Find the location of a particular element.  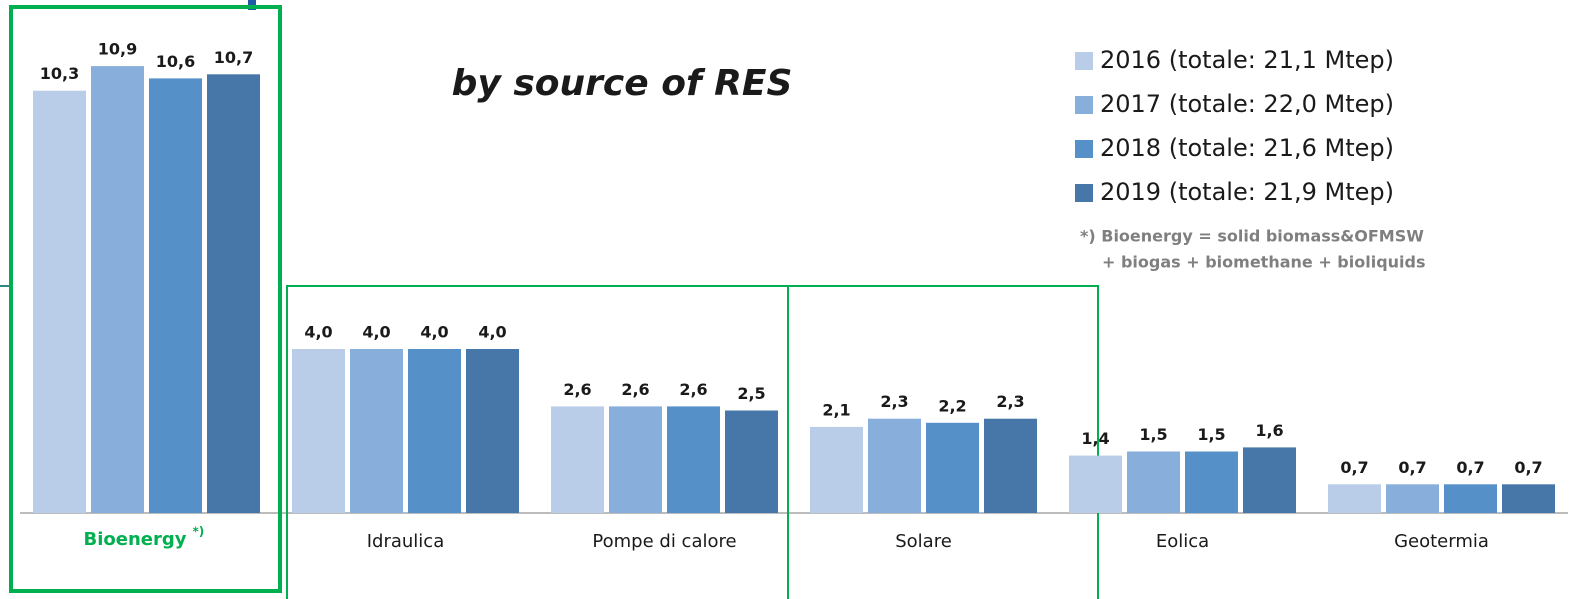

value-label: 2,5 is located at coordinates (751, 393).